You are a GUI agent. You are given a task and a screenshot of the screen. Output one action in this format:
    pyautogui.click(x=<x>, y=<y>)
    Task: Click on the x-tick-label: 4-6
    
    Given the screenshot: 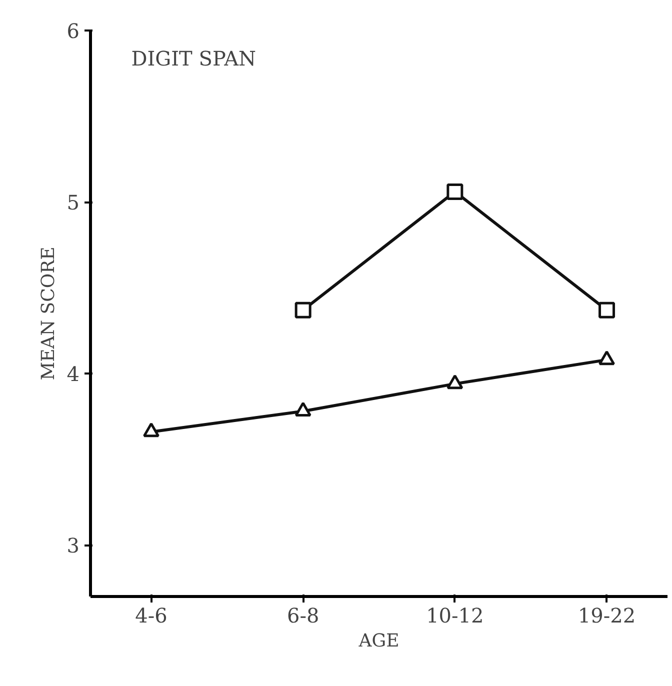 What is the action you would take?
    pyautogui.click(x=151, y=616)
    